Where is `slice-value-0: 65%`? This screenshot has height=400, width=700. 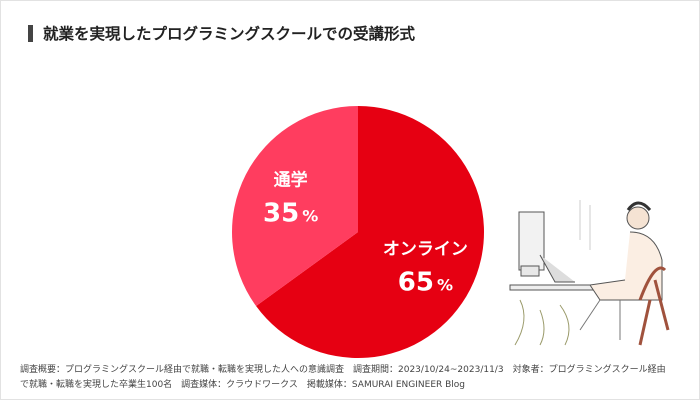
slice-value-0: 65% is located at coordinates (425, 282).